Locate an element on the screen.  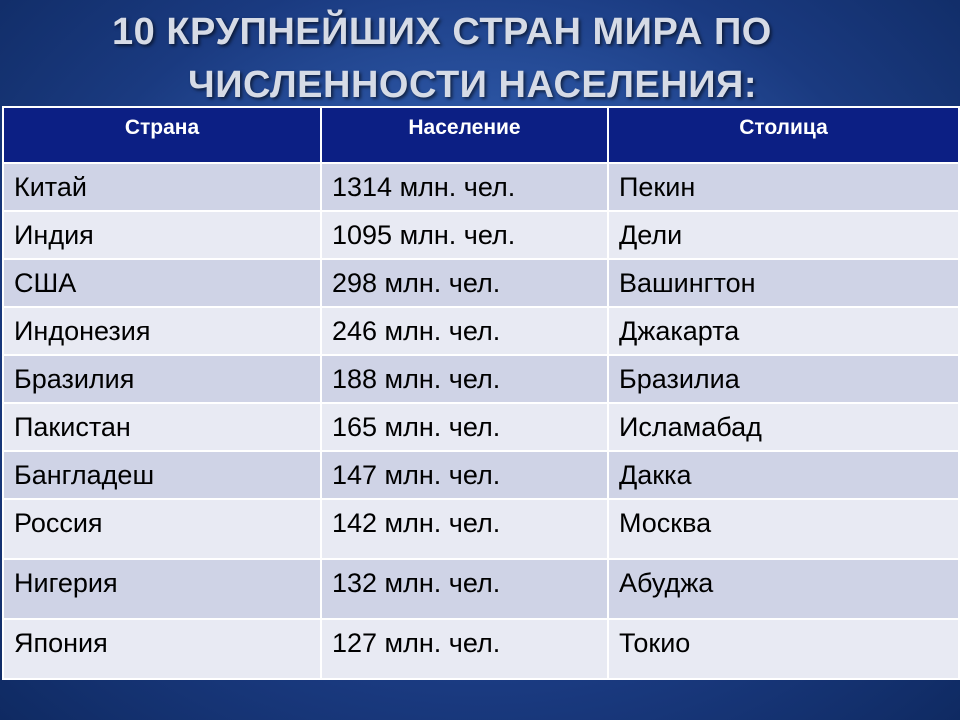
cell-country: Япония is located at coordinates (162, 649).